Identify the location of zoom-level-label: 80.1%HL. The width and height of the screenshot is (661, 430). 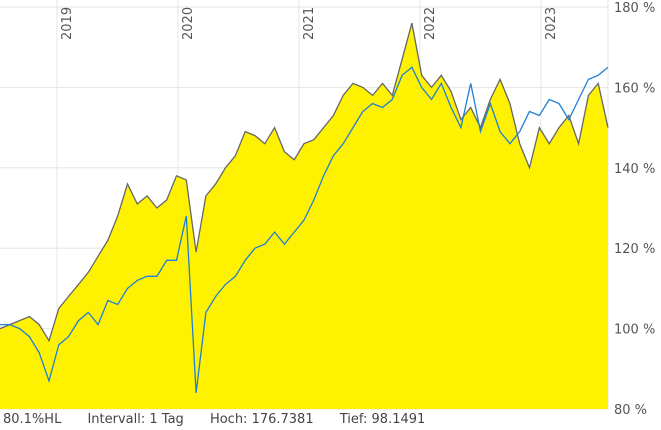
(32, 419).